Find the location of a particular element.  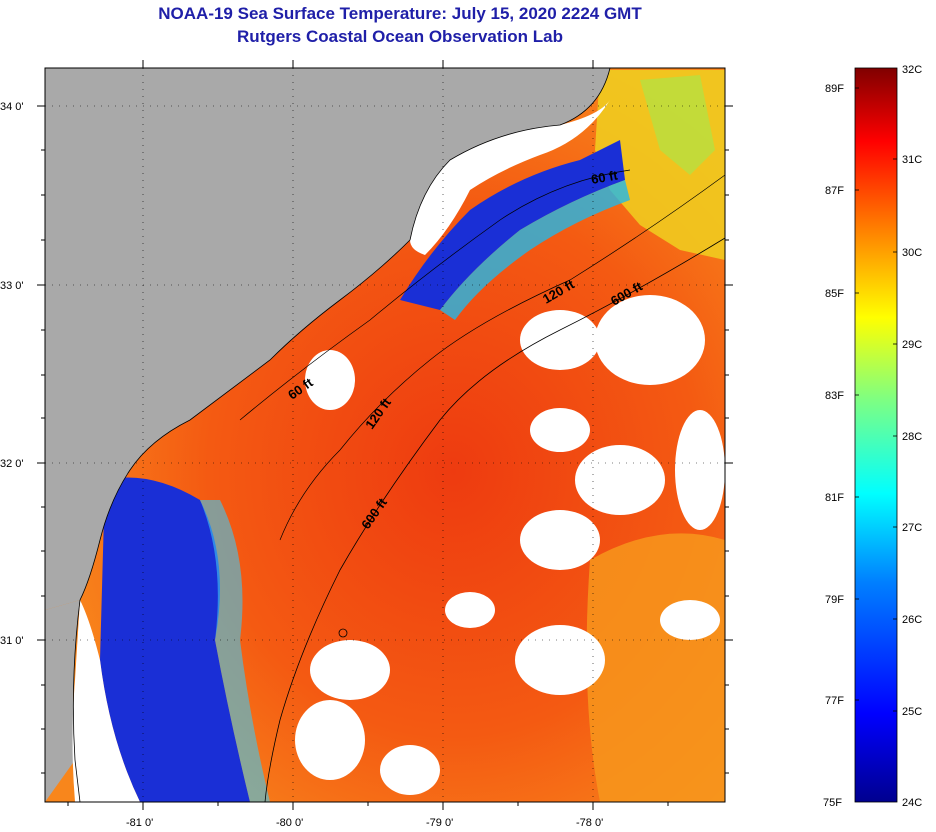

seamount-marker is located at coordinates (343, 633).